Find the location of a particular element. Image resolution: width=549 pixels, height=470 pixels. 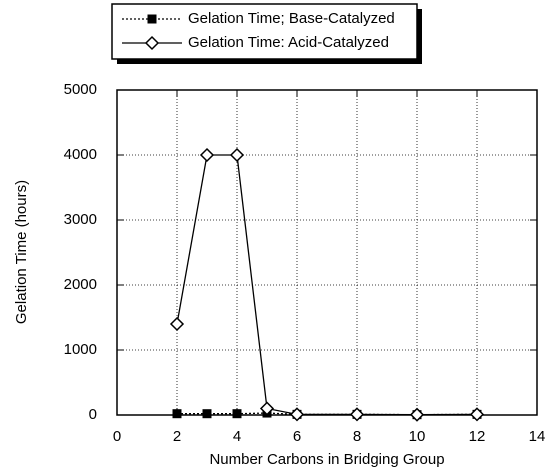

y-tick-label: 5000 is located at coordinates (80, 89).